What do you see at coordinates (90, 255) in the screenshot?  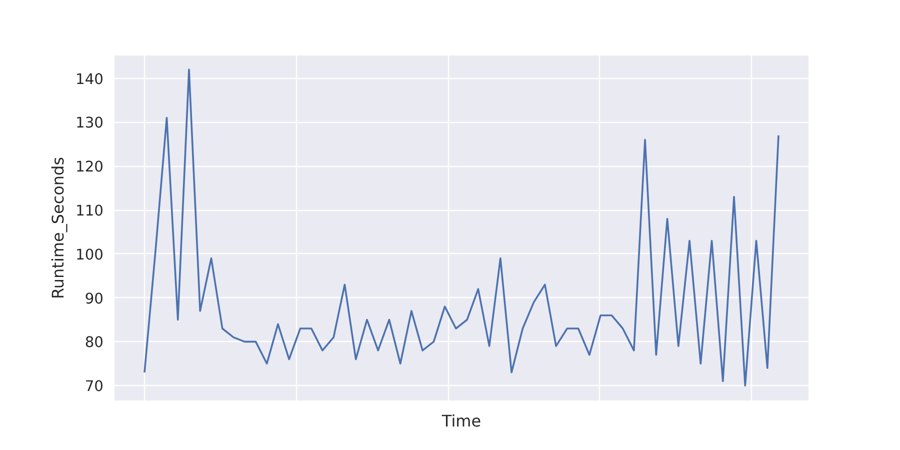 I see `y-tick-label: 100` at bounding box center [90, 255].